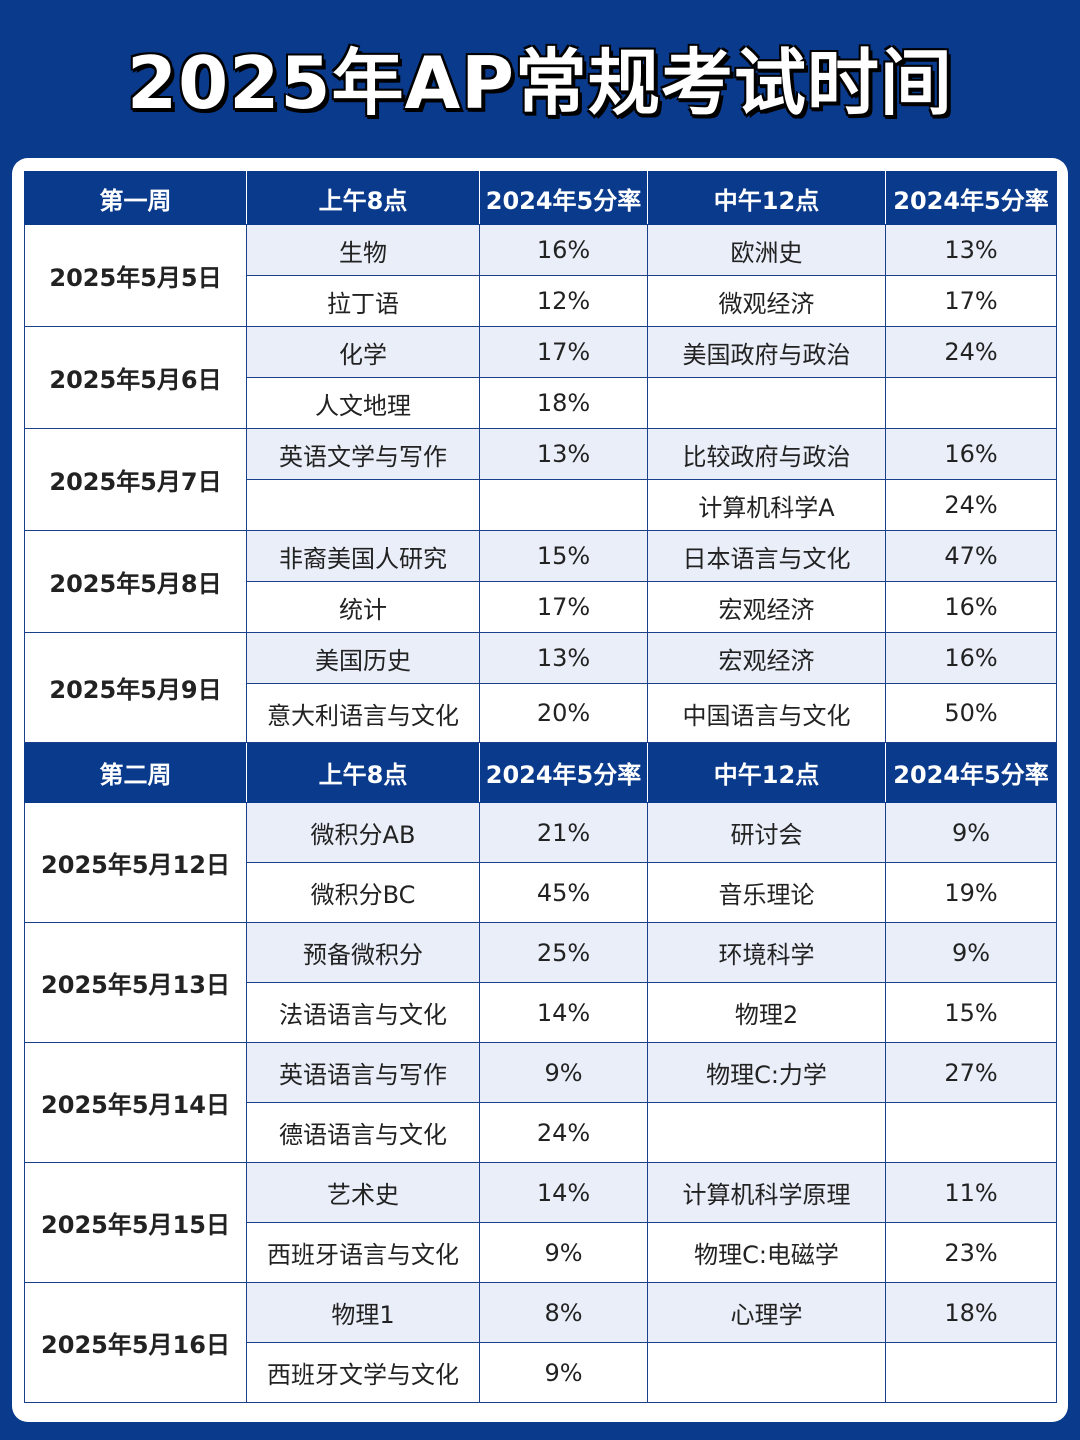 Image resolution: width=1080 pixels, height=1440 pixels. Describe the element at coordinates (563, 403) in the screenshot. I see `morning-rate: 18%` at that location.